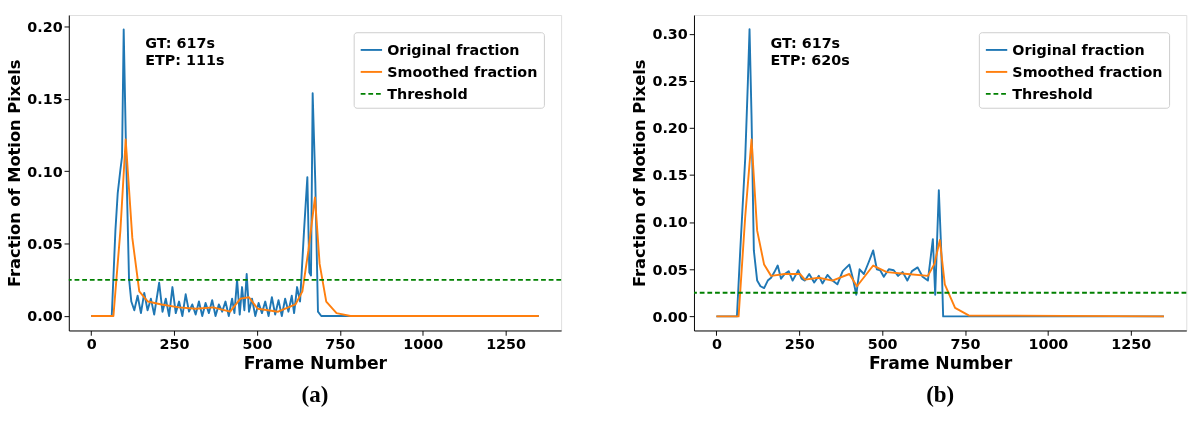 The height and width of the screenshot is (423, 1193). I want to click on annotation: GT: 617s ETP: 620s, so click(810, 51).